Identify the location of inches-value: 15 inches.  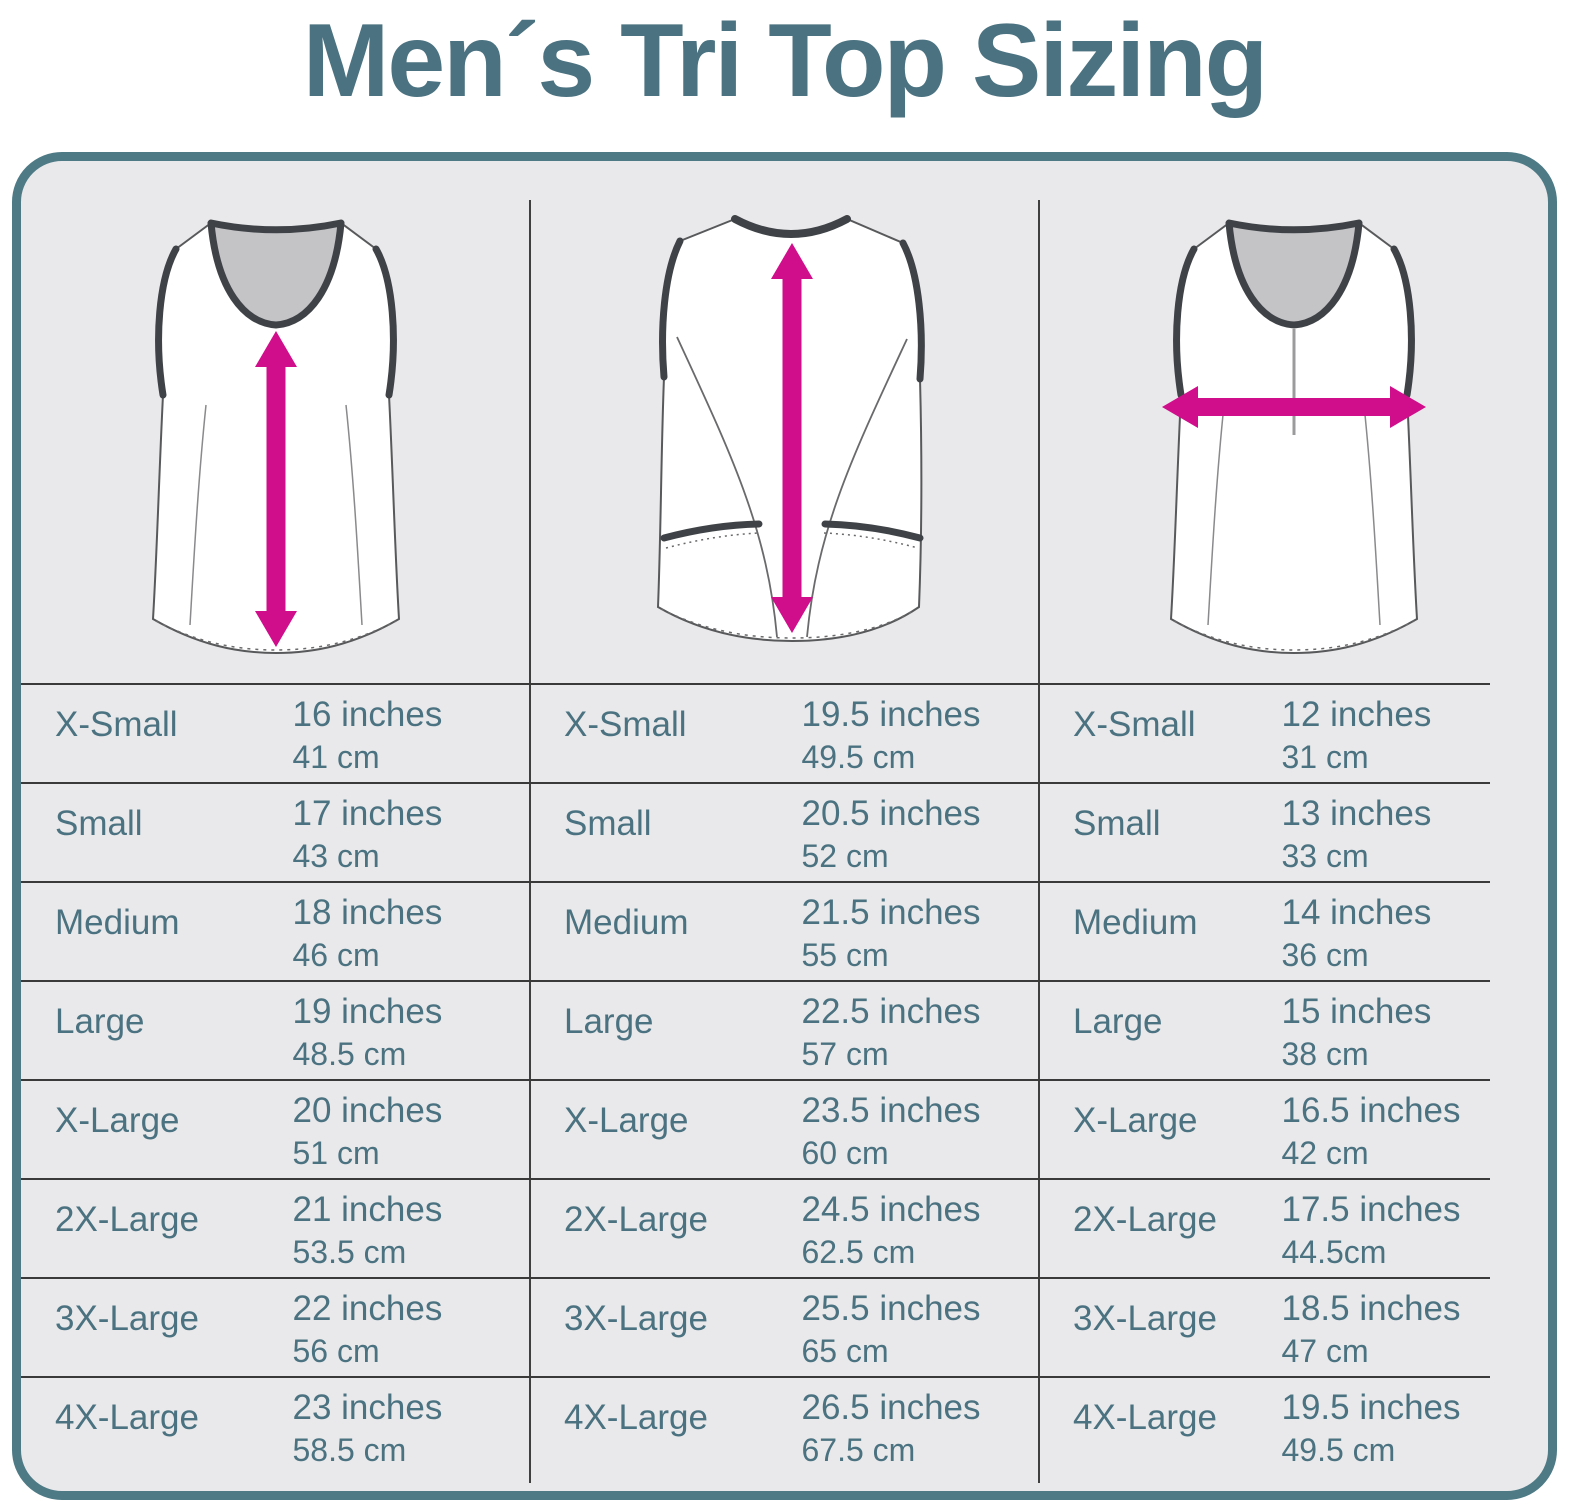
(1356, 1011).